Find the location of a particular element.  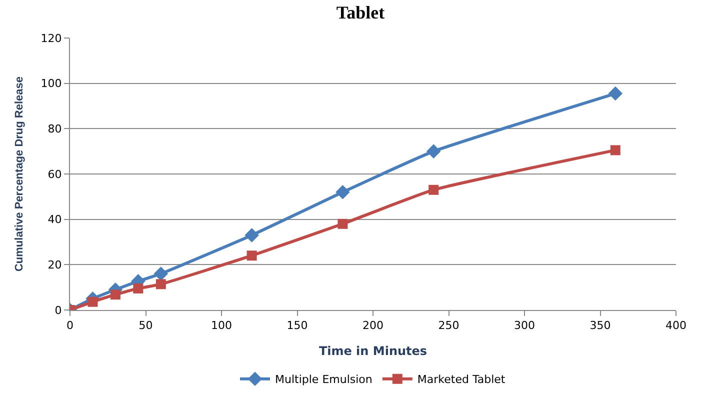

y-tick-label: 0 is located at coordinates (58, 310).